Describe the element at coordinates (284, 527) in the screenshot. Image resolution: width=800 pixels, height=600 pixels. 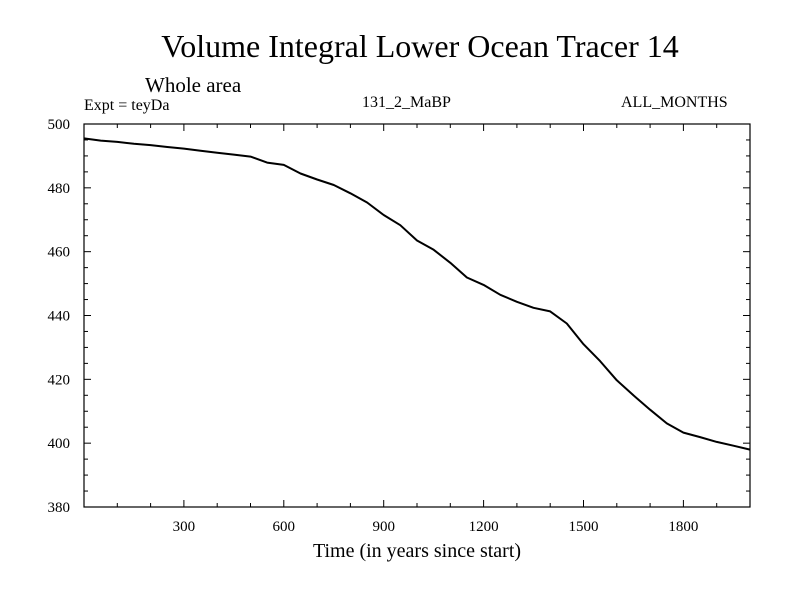
I see `x-tick-label: 600` at that location.